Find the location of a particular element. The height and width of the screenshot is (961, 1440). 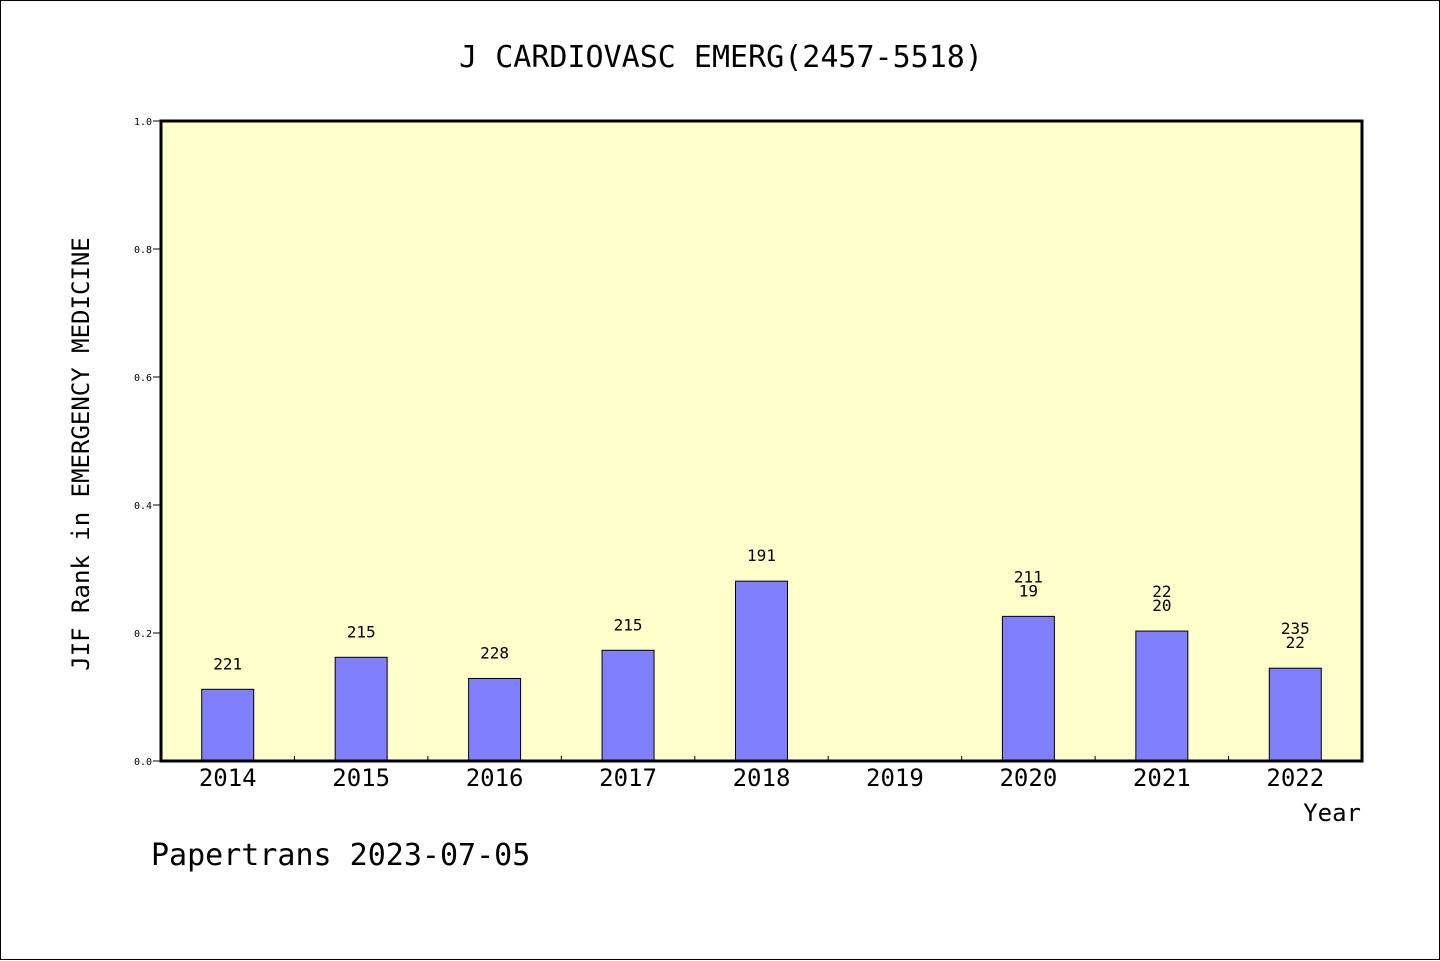

x-tick-label: 2022 is located at coordinates (1295, 778).